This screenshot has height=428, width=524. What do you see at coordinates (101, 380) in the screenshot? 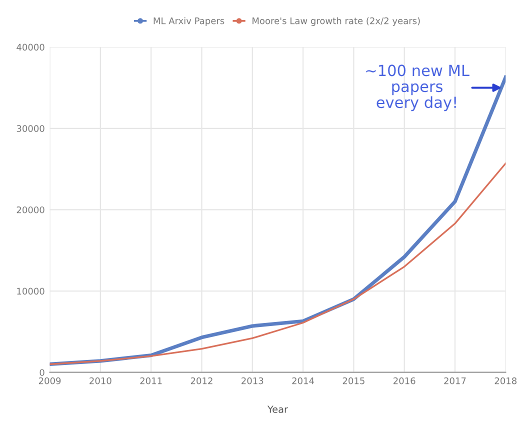
I see `x-tick-label: 2010` at bounding box center [101, 380].